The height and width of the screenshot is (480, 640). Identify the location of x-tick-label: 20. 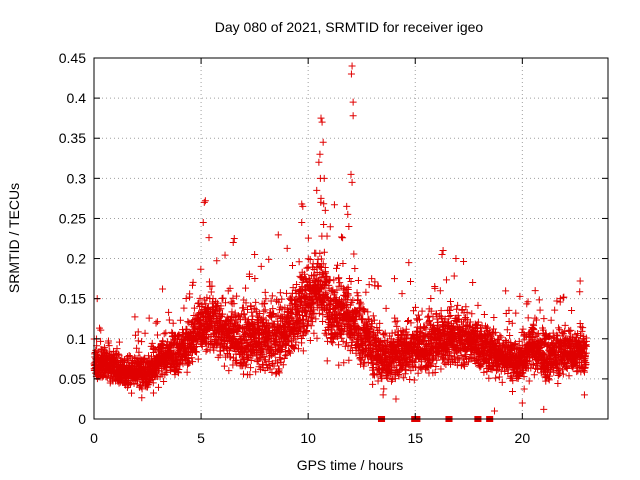
(523, 438).